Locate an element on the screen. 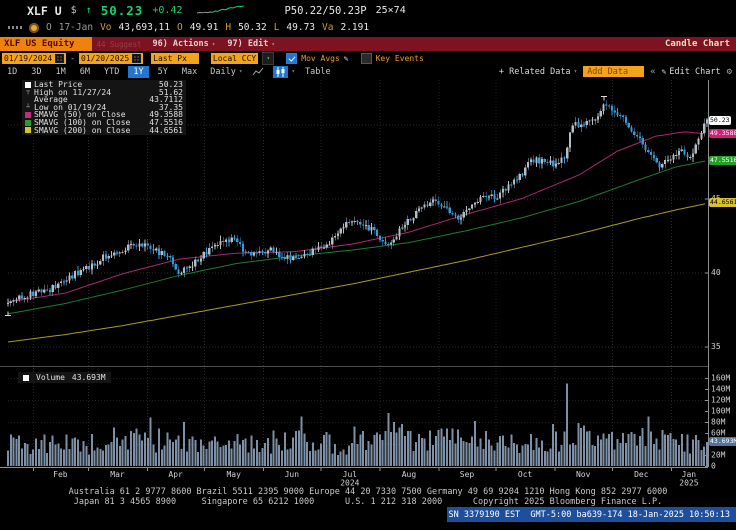 The width and height of the screenshot is (736, 530). key-events-checkbox is located at coordinates (366, 58).